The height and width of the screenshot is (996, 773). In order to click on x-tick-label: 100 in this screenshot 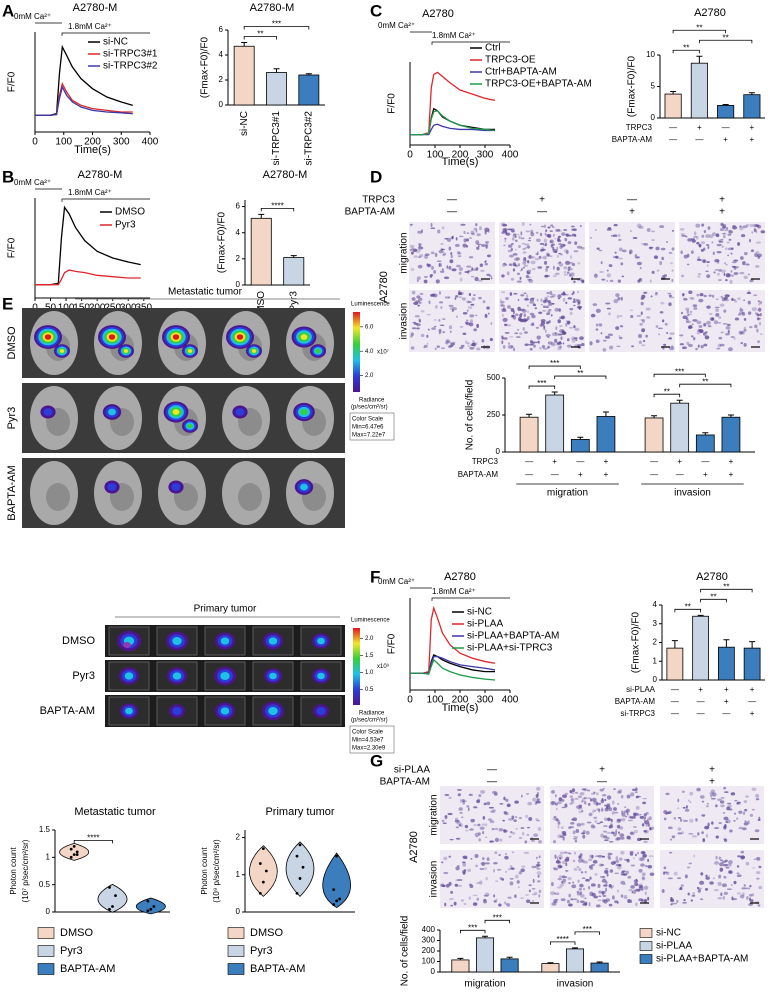, I will do `click(435, 700)`.